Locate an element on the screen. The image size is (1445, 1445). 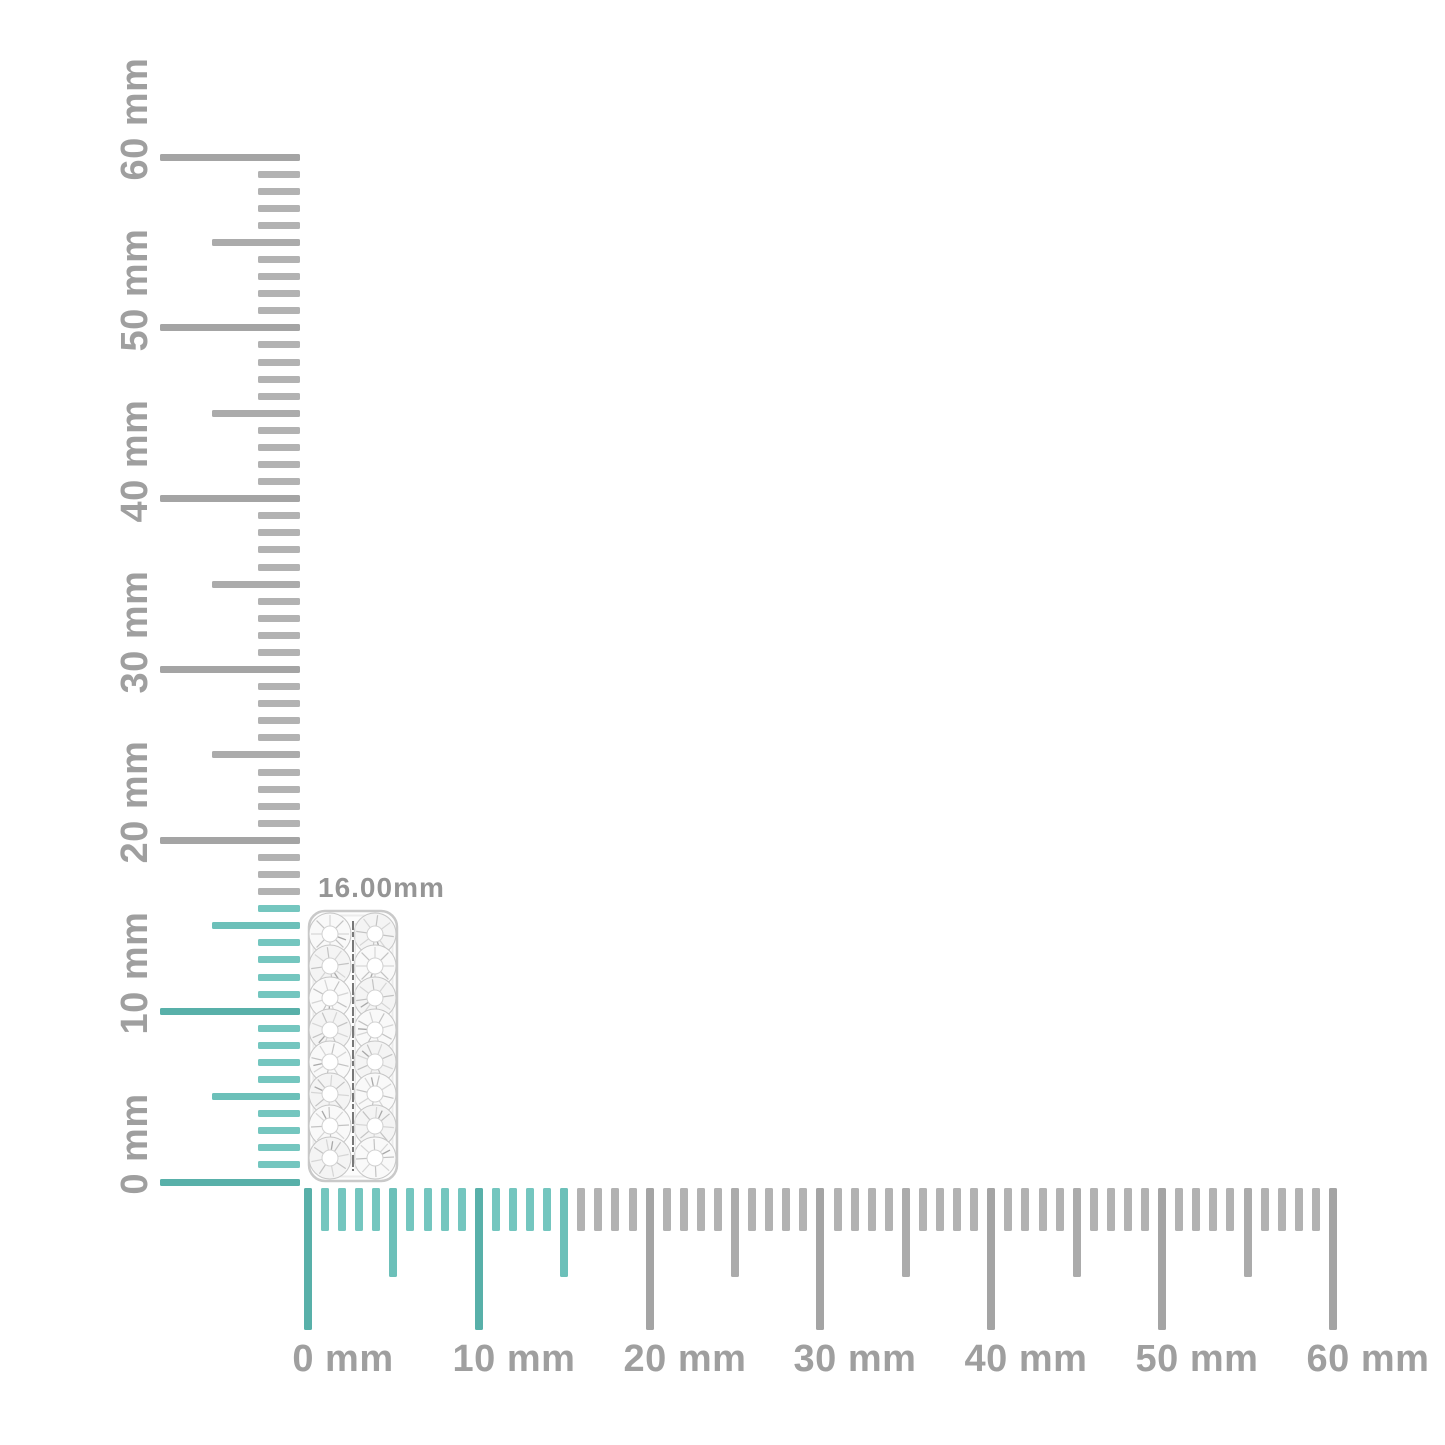
h-tick-15mm is located at coordinates (564, 1232).